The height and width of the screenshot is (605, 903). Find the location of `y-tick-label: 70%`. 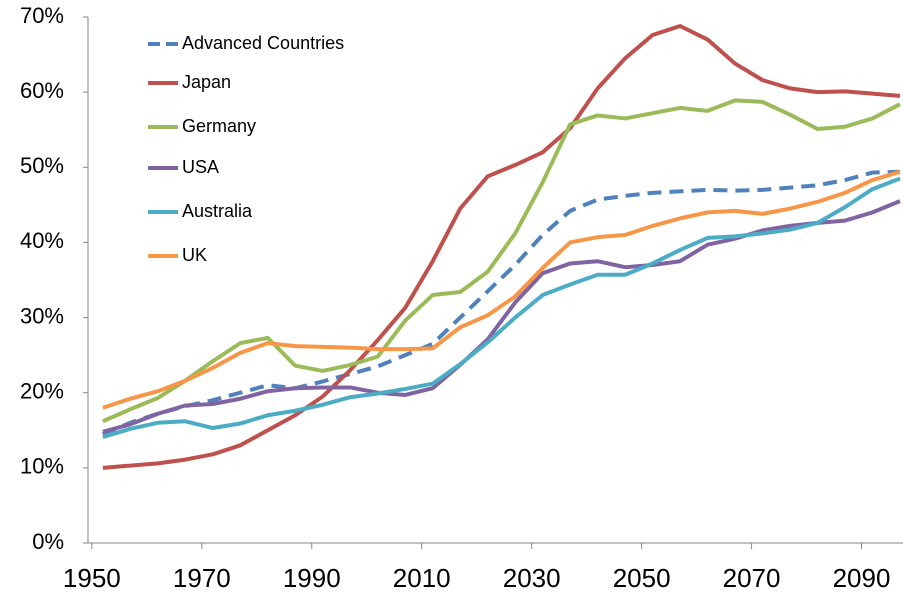

y-tick-label: 70% is located at coordinates (42, 15).